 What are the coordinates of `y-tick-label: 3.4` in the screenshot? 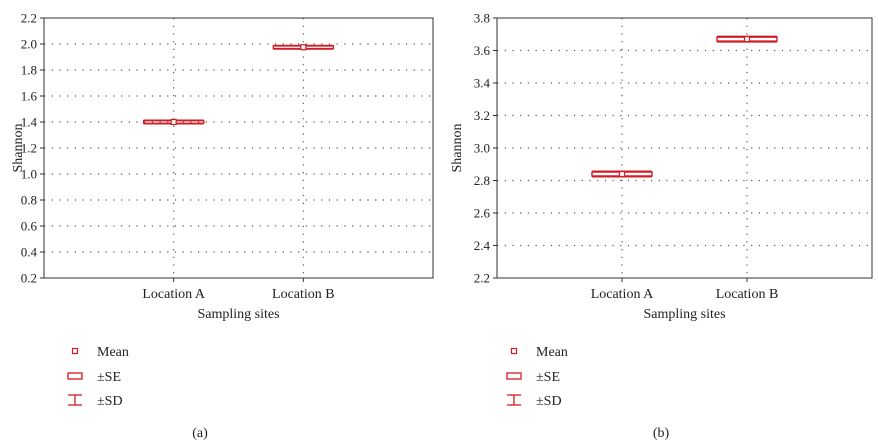 It's located at (482, 83).